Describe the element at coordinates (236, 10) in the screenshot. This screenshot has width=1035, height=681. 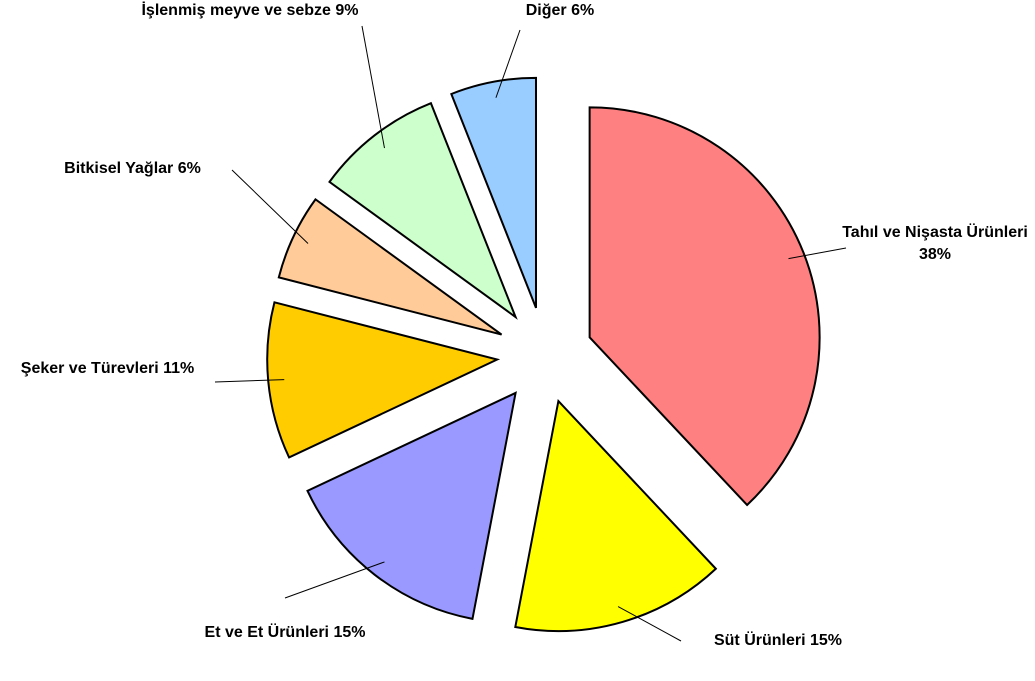
I see `category-name: İşlenmiş meyve ve sebze` at that location.